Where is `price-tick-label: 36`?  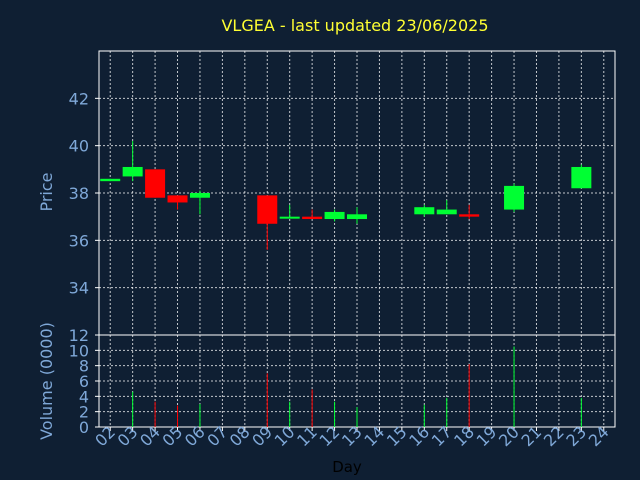 price-tick-label: 36 is located at coordinates (79, 240).